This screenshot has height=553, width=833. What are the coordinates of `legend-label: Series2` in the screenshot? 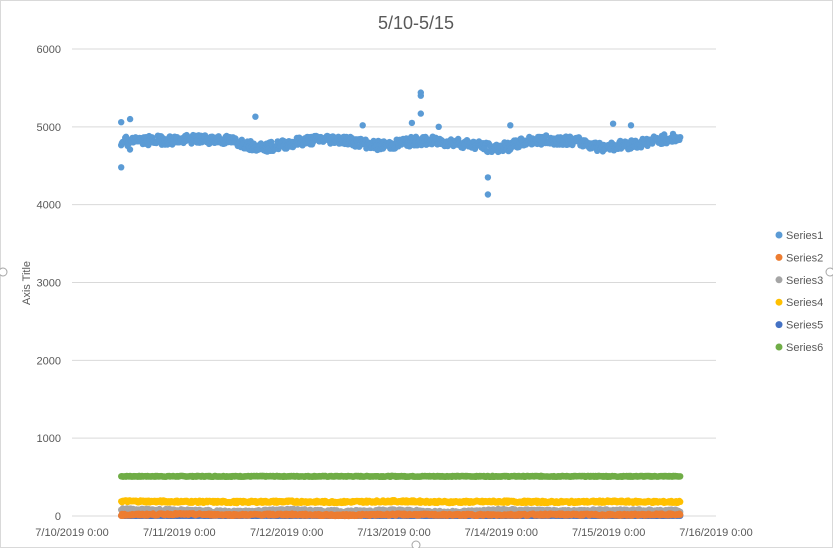 It's located at (804, 258).